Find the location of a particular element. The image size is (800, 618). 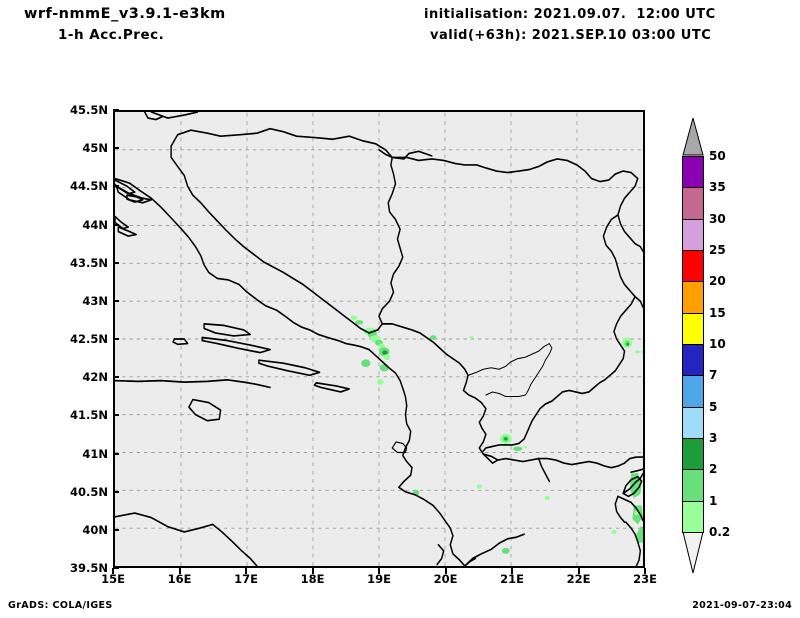

x-axis-label: 17E is located at coordinates (246, 579).